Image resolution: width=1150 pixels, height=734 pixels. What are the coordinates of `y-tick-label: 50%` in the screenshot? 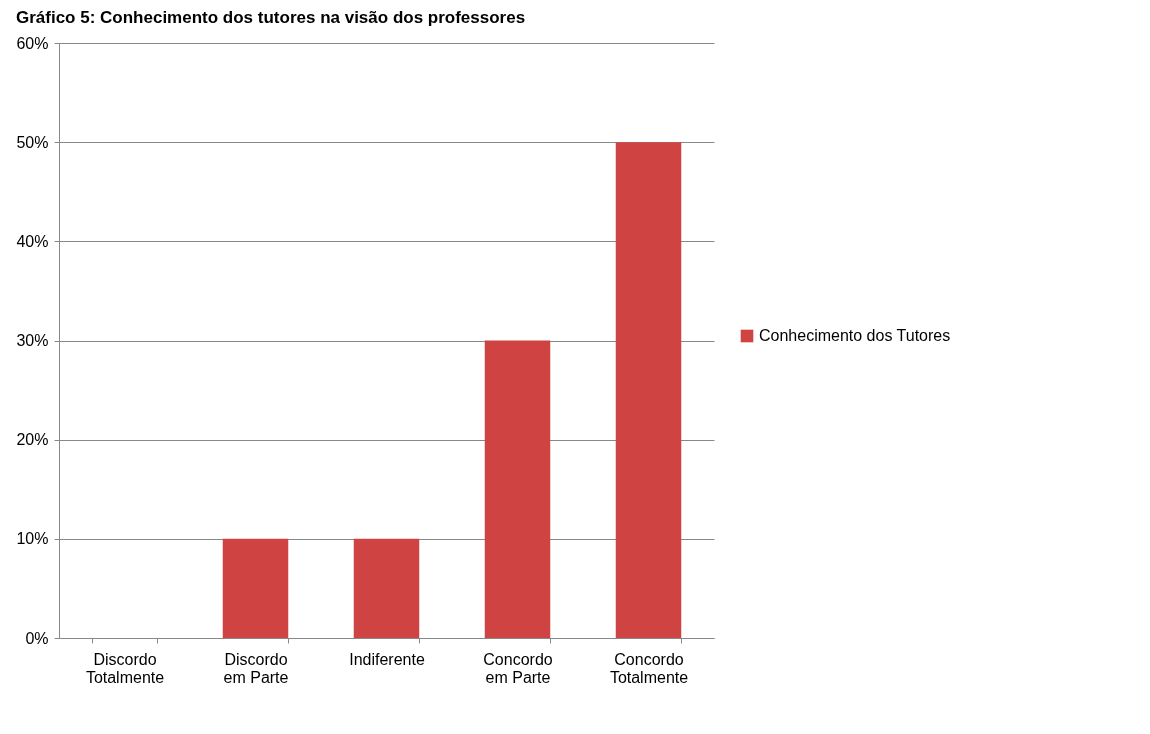 It's located at (32, 142).